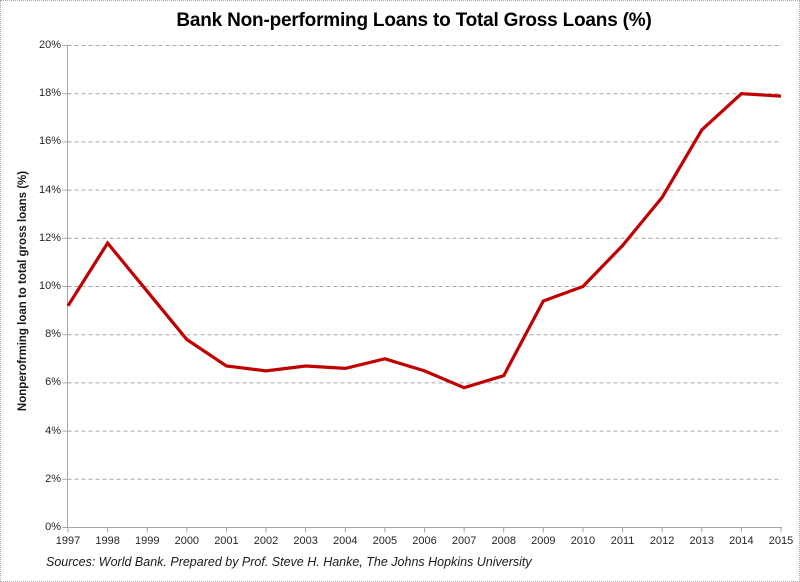 Image resolution: width=800 pixels, height=582 pixels. I want to click on y-tick-label: 12%, so click(49, 237).